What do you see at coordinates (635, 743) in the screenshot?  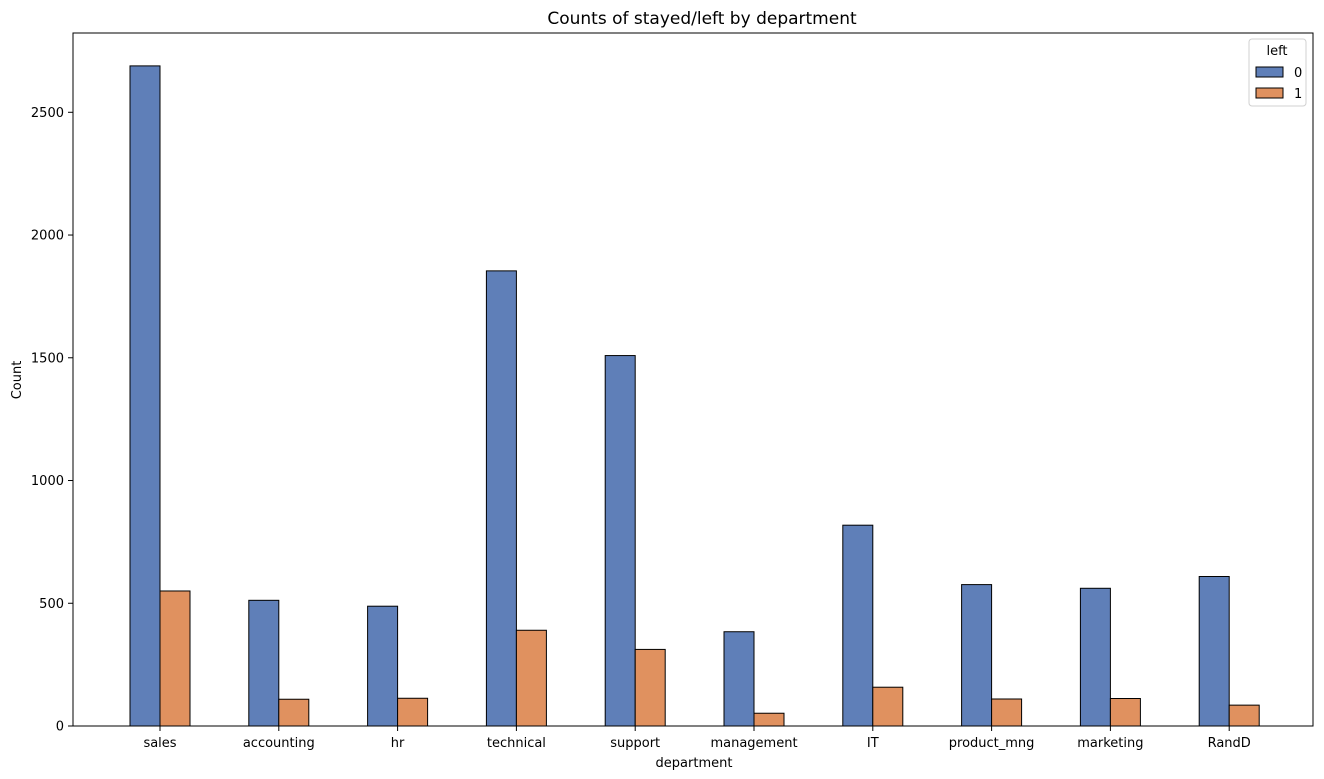 I see `x-tick-label-support: support` at bounding box center [635, 743].